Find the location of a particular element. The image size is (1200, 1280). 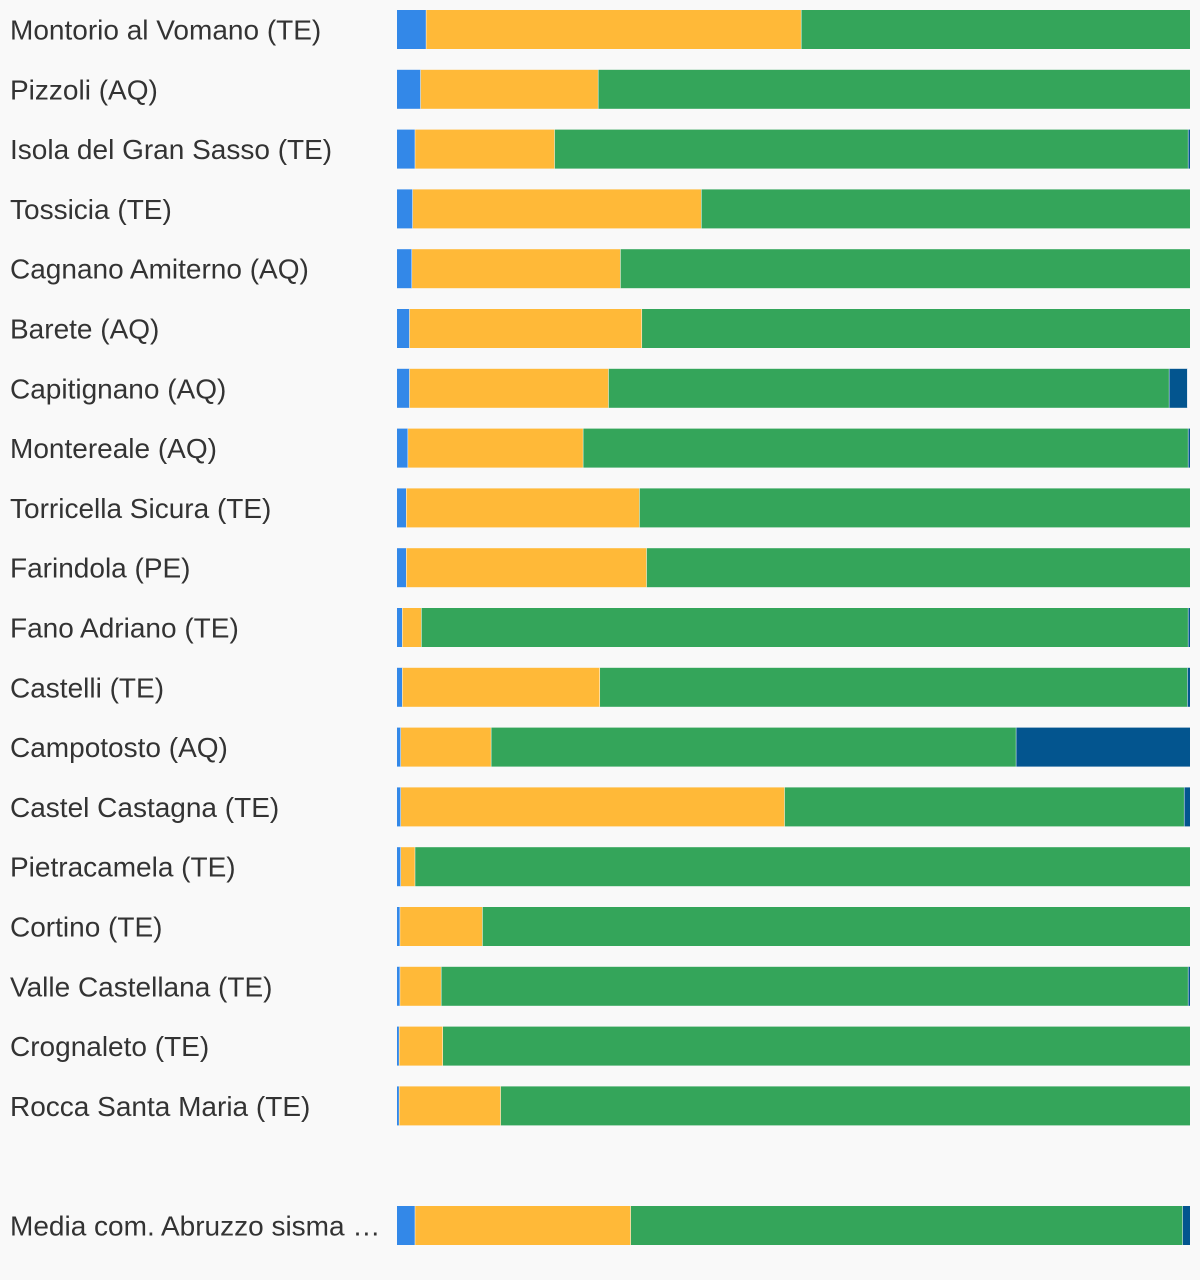

category-label: Pietracamela (TE) is located at coordinates (123, 867).